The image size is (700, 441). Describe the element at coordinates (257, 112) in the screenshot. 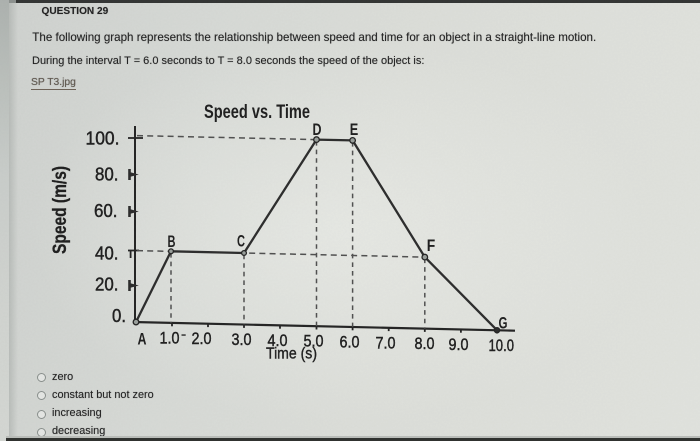

I see `svg-text: Speed vs. Time` at that location.